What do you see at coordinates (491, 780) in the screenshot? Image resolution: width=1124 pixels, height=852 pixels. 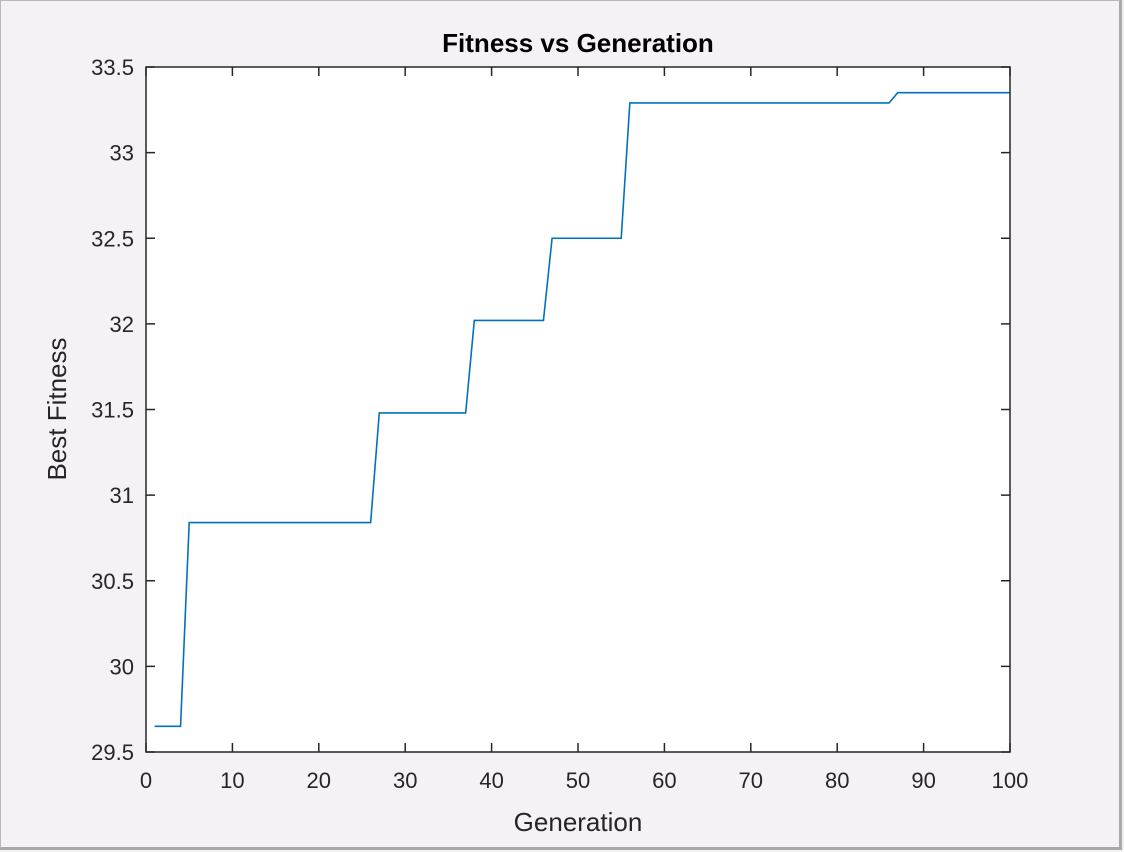 I see `x-tick-label: 40` at bounding box center [491, 780].